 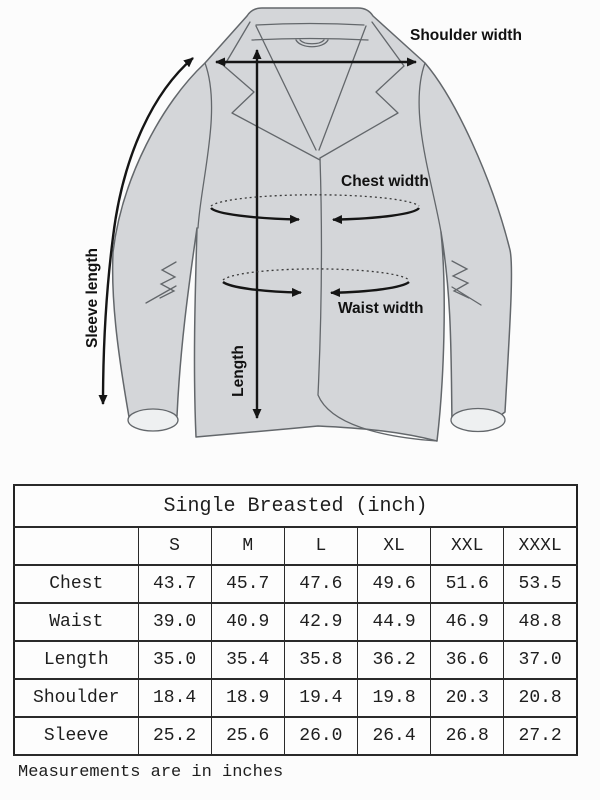 What do you see at coordinates (478, 420) in the screenshot?
I see `right-cuff` at bounding box center [478, 420].